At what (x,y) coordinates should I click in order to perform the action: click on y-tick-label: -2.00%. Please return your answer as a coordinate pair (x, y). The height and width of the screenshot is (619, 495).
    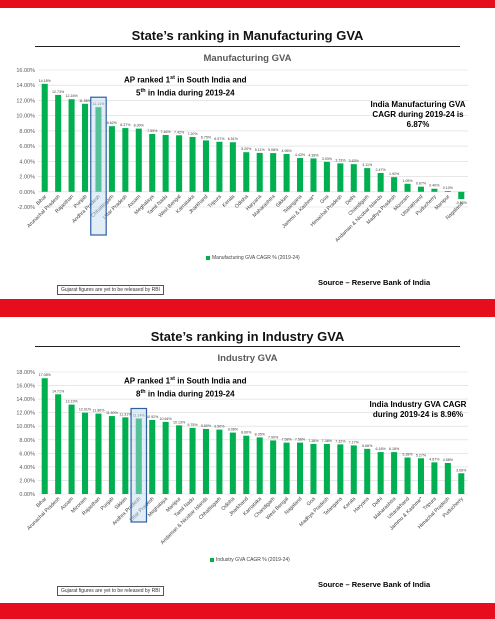
    Looking at the image, I should click on (27, 208).